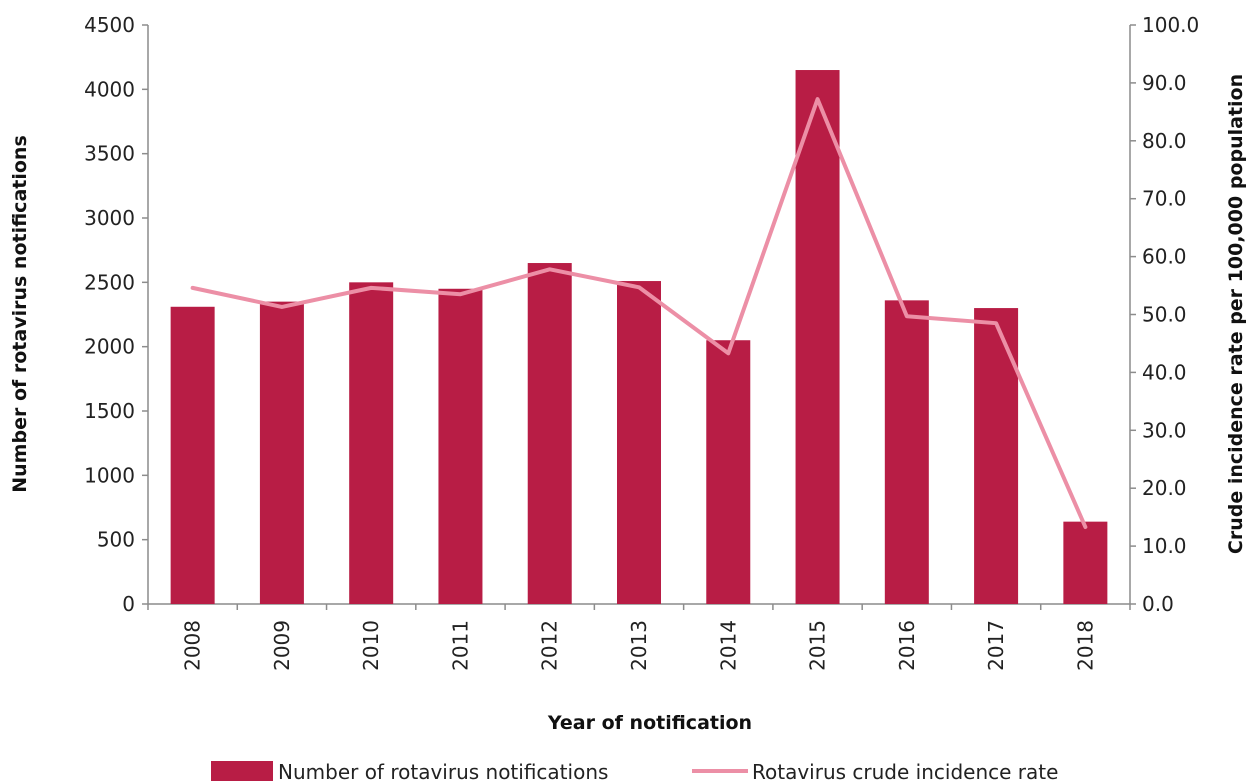  Describe the element at coordinates (109, 218) in the screenshot. I see `y-tick-label: 3000` at that location.